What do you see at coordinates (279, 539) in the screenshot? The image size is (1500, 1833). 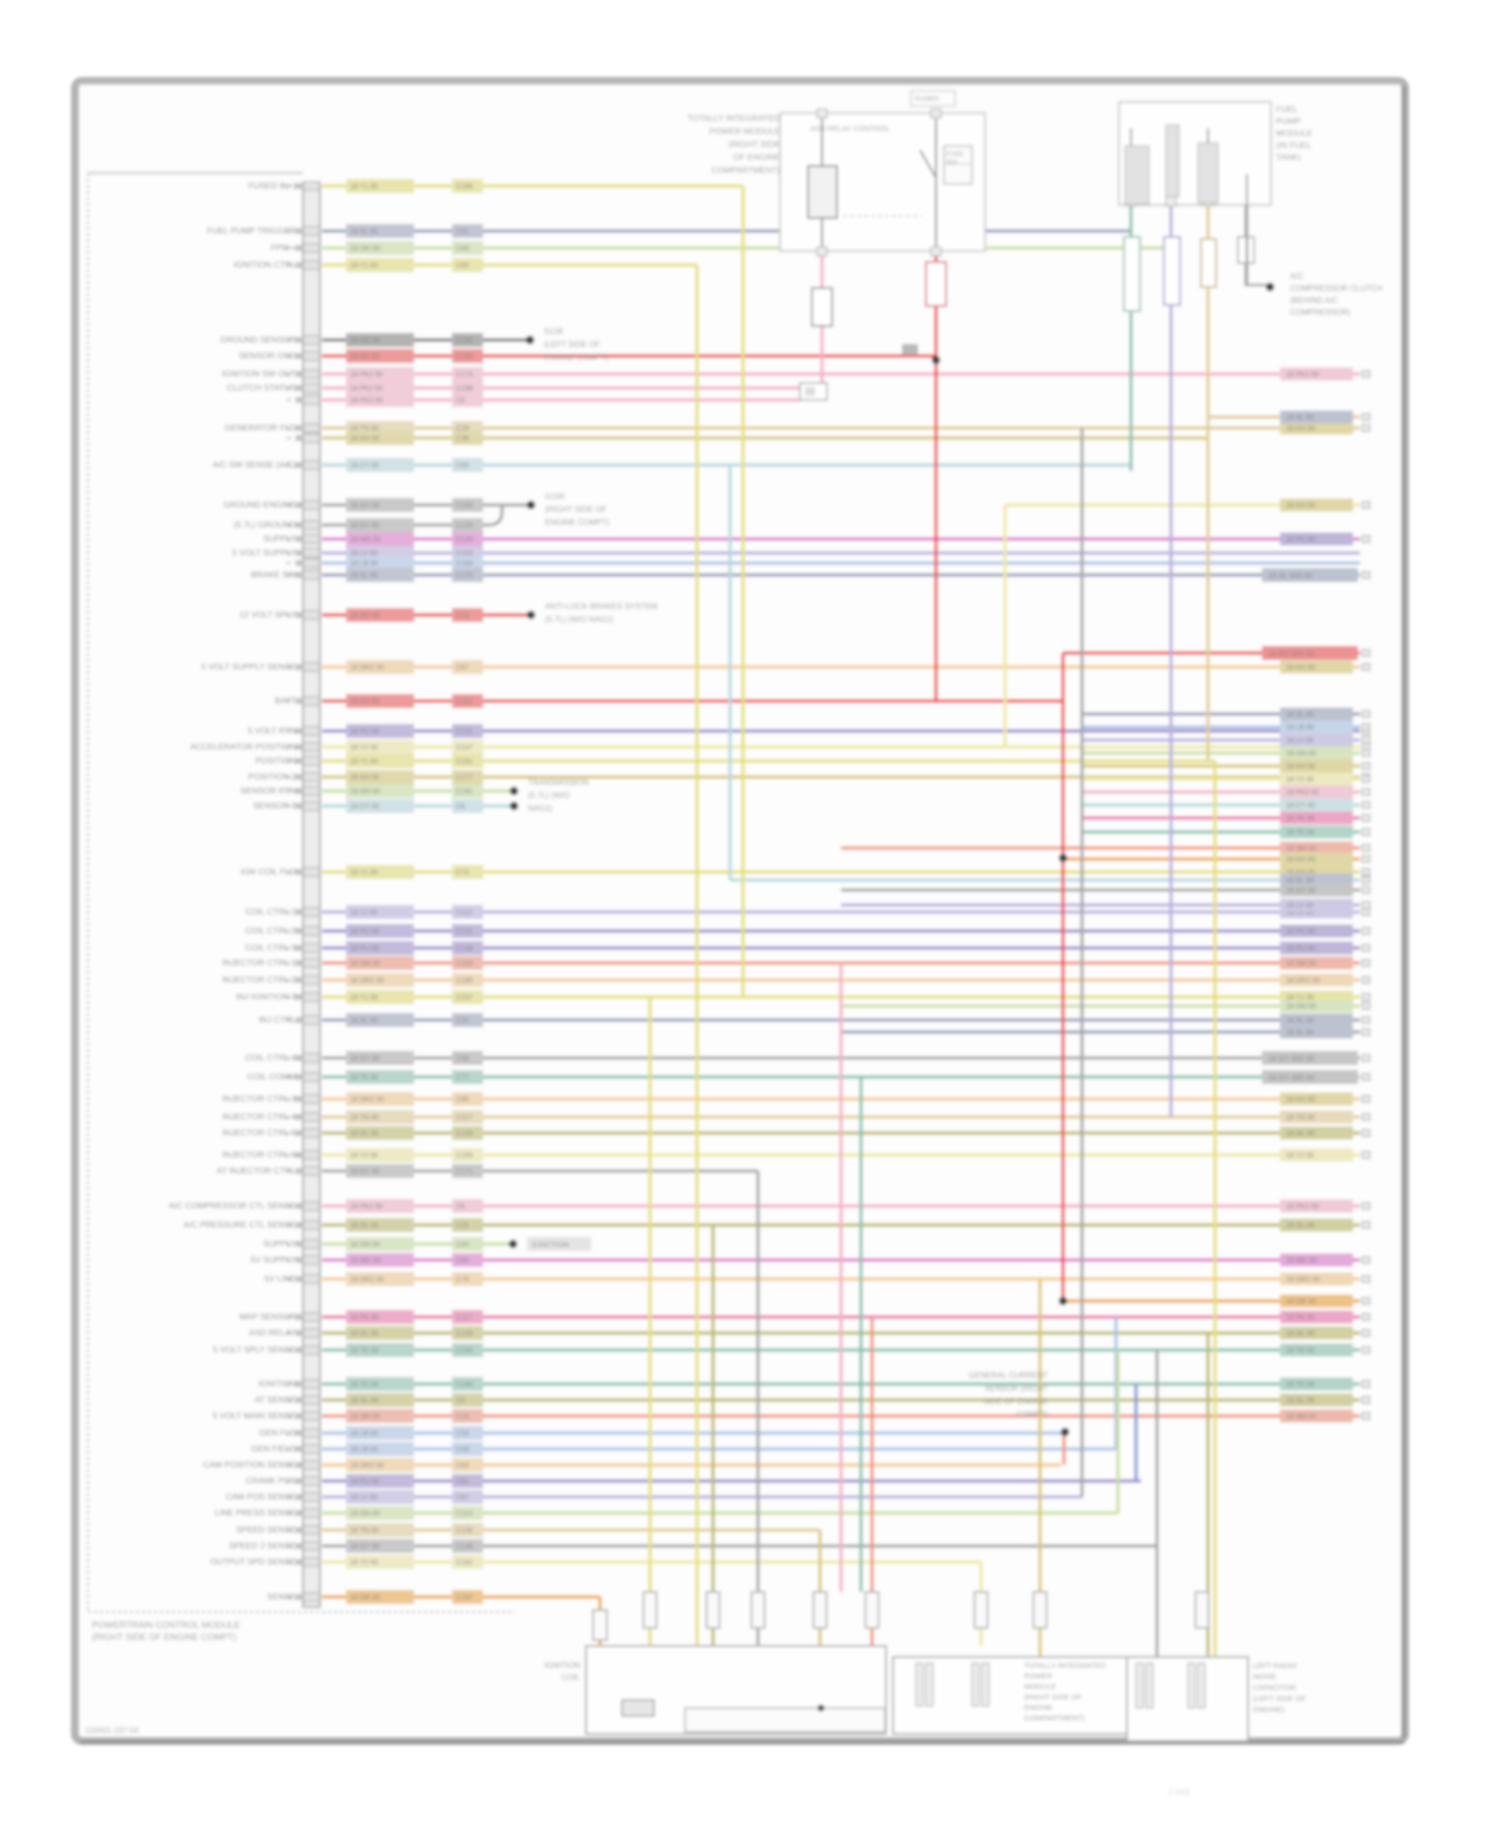 I see `svg-text: SUPPLY` at bounding box center [279, 539].